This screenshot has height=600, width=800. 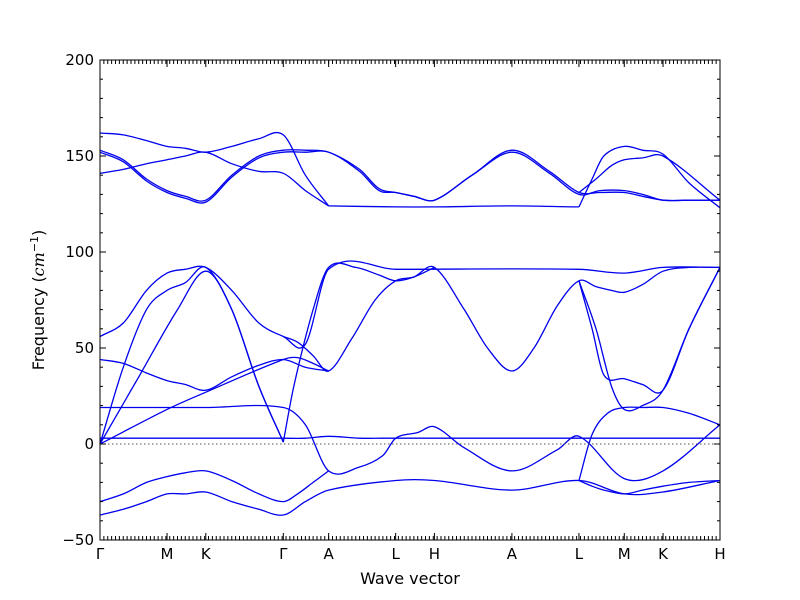 What do you see at coordinates (79, 156) in the screenshot?
I see `y-tick-label: 150` at bounding box center [79, 156].